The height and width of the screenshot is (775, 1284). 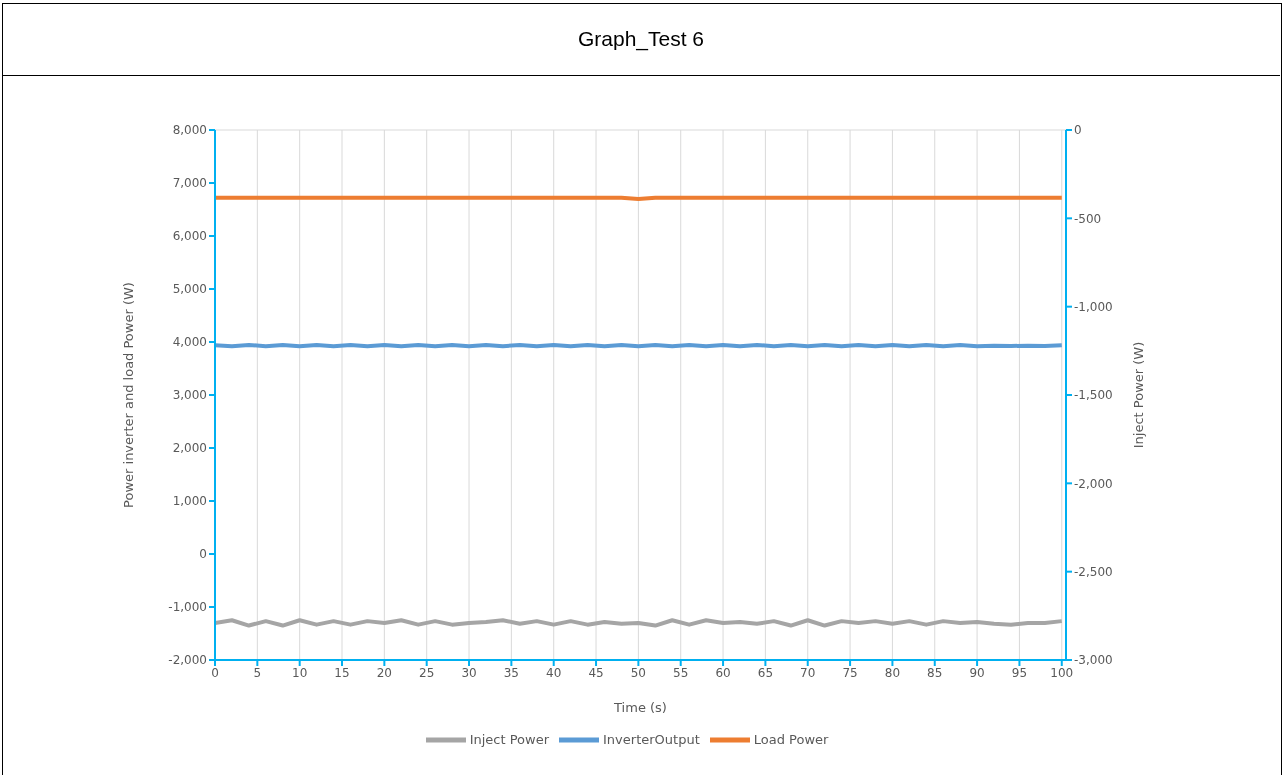 I want to click on x-tick-label: 30, so click(x=469, y=672).